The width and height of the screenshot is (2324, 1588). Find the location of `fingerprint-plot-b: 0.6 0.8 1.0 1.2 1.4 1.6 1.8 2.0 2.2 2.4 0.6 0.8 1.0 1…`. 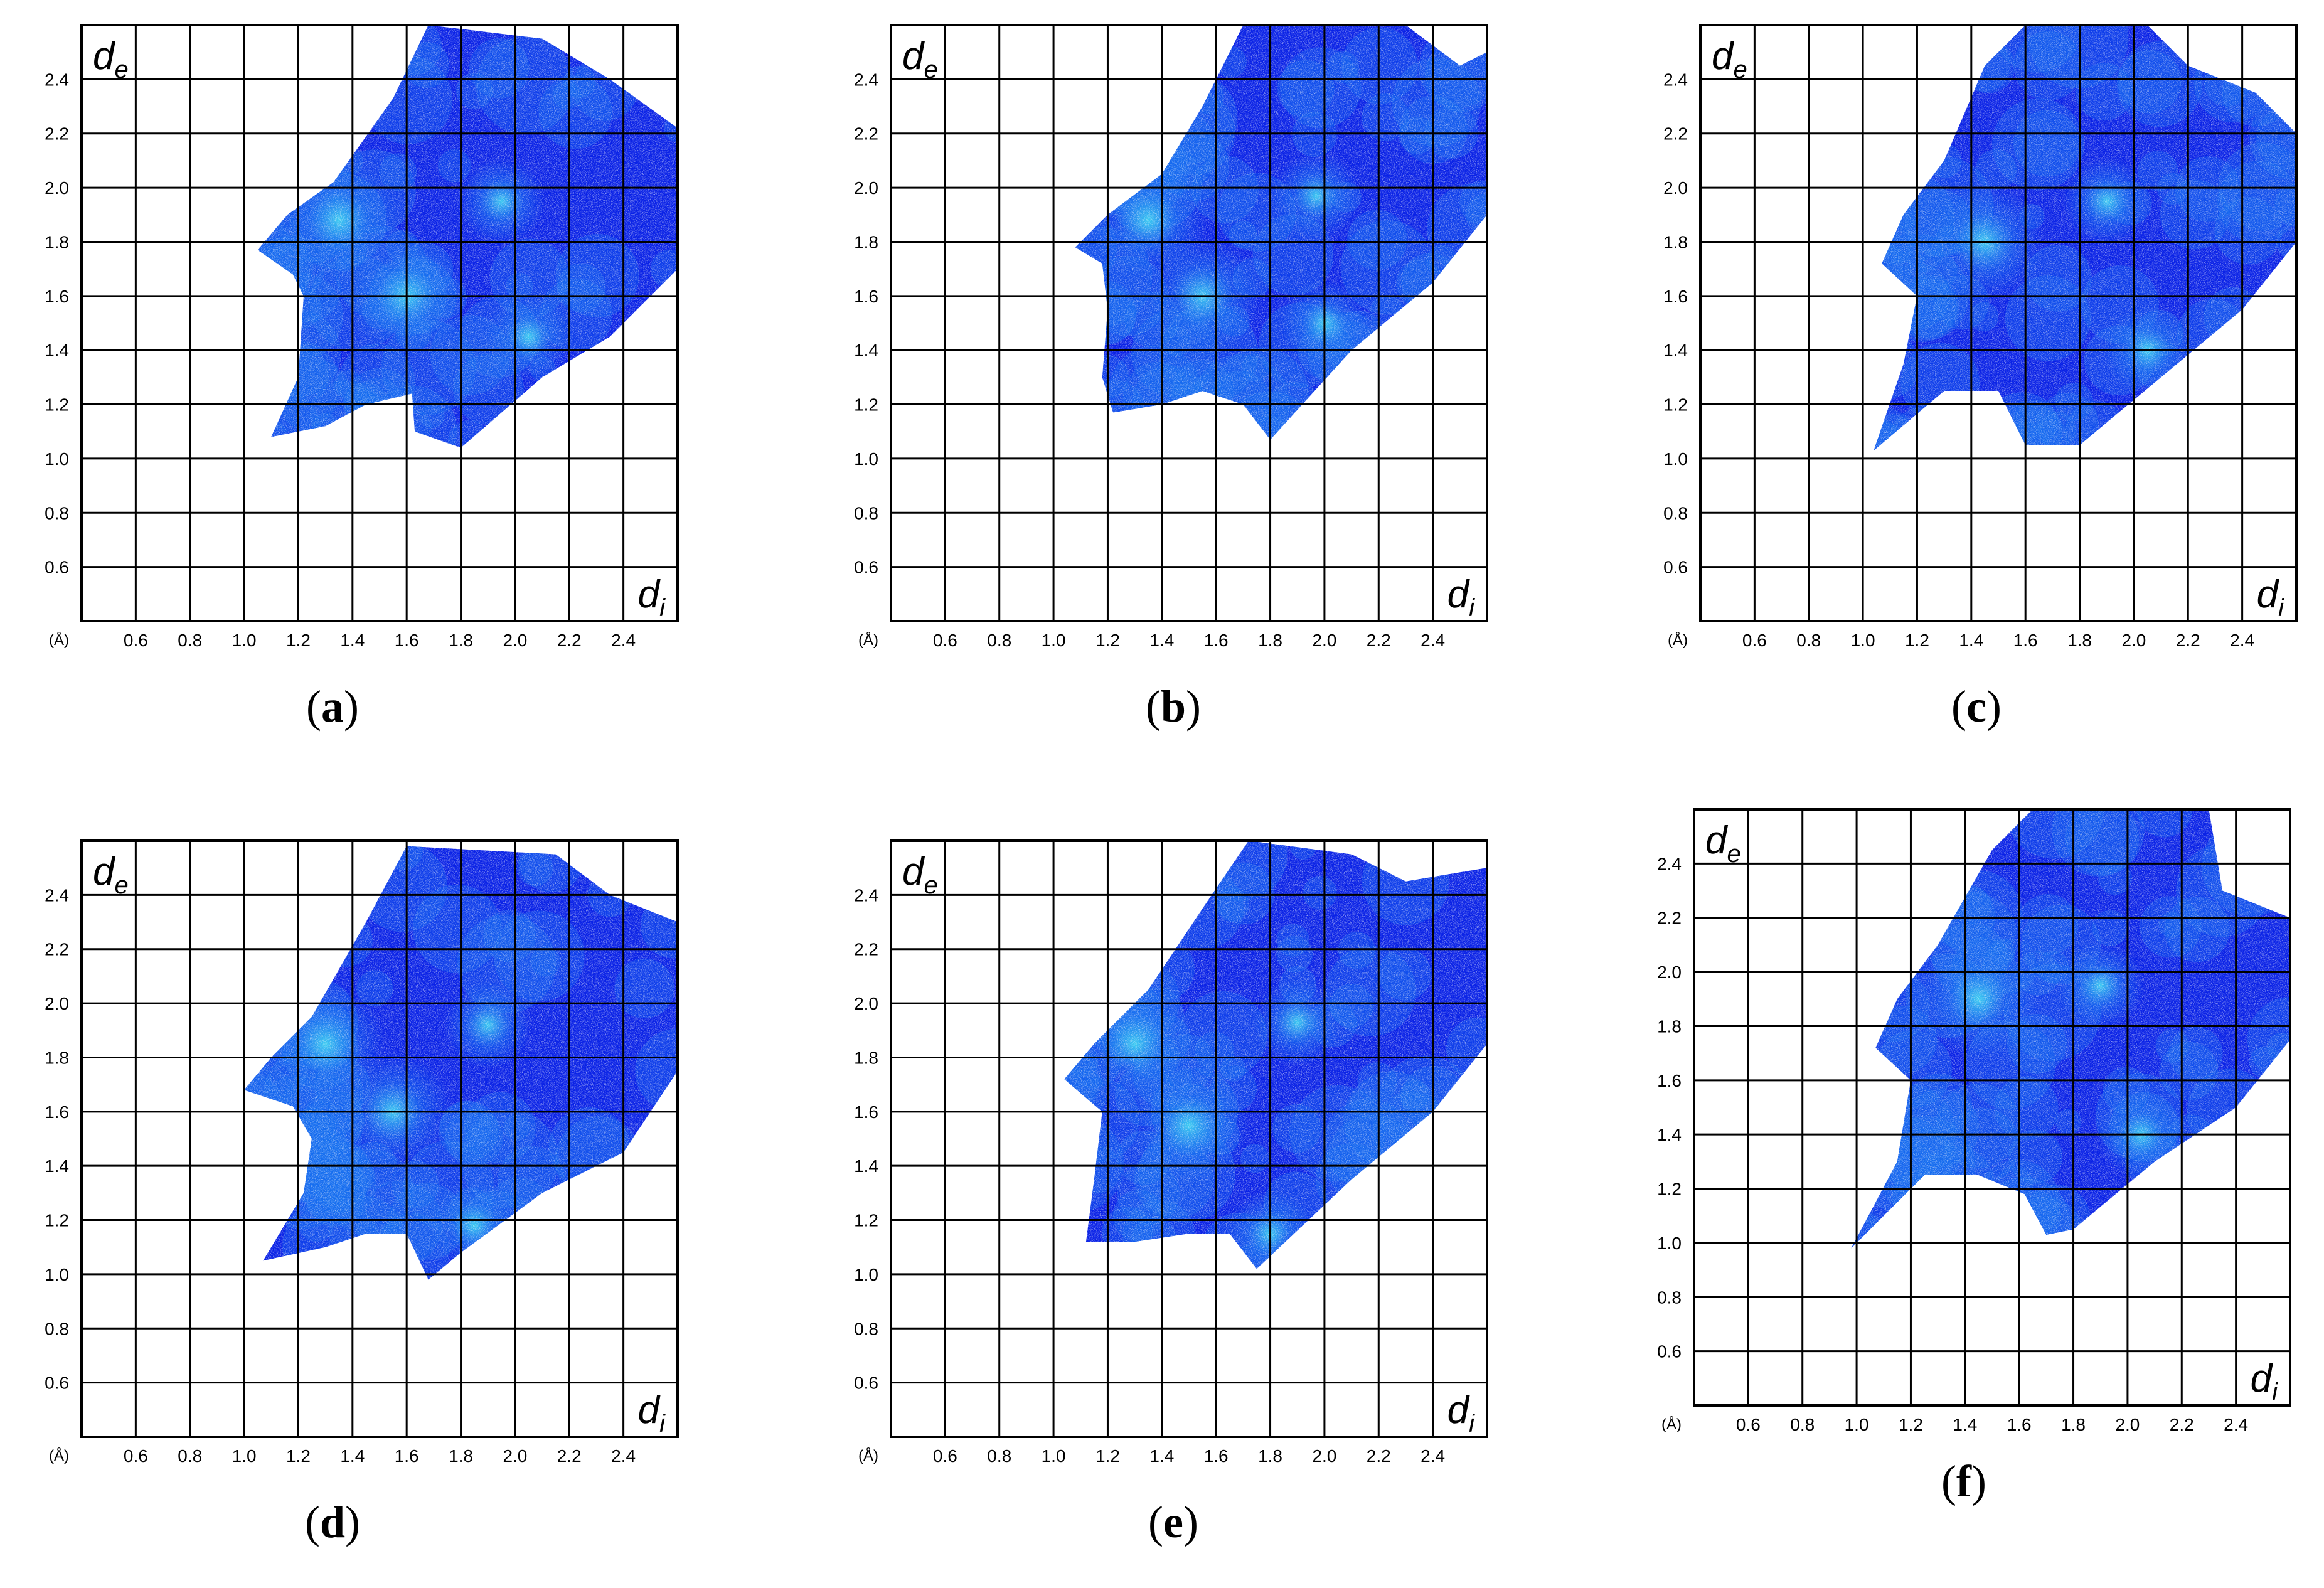

fingerprint-plot-b: 0.6 0.8 1.0 1.2 1.4 1.6 1.8 2.0 2.2 2.4 0.6 0.8 1.0 1… is located at coordinates (1171, 337).